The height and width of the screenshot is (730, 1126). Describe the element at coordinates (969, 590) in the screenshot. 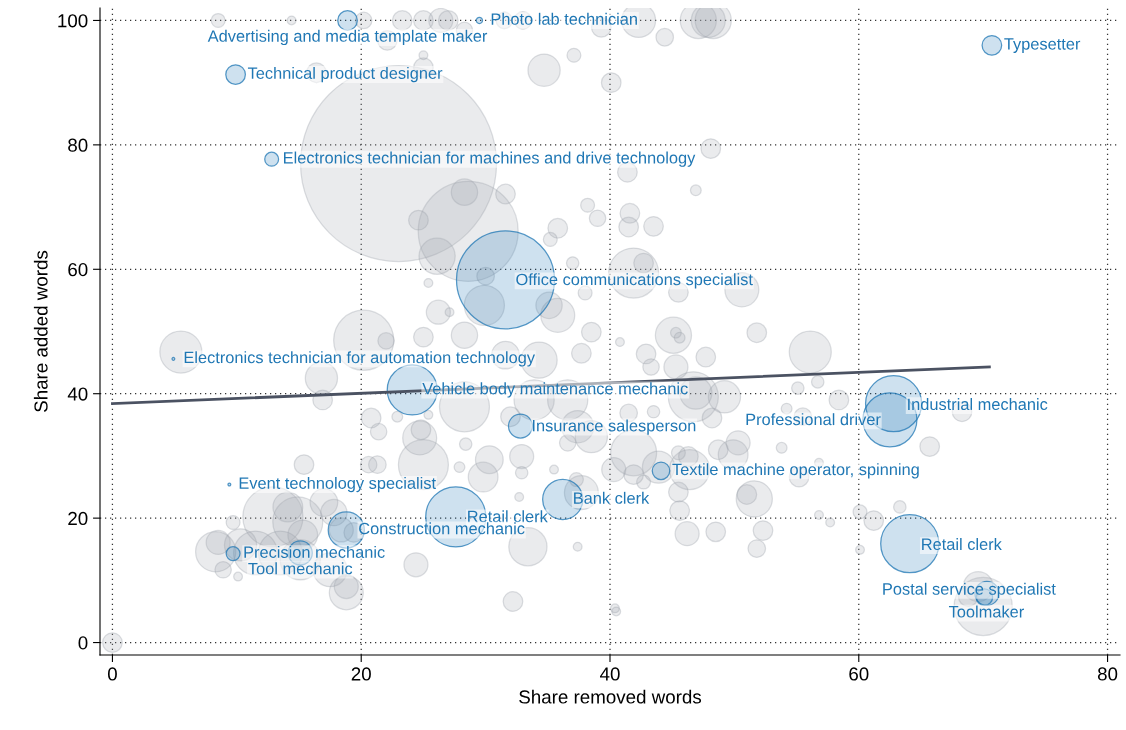

I see `annotation: Postal service specialist` at that location.